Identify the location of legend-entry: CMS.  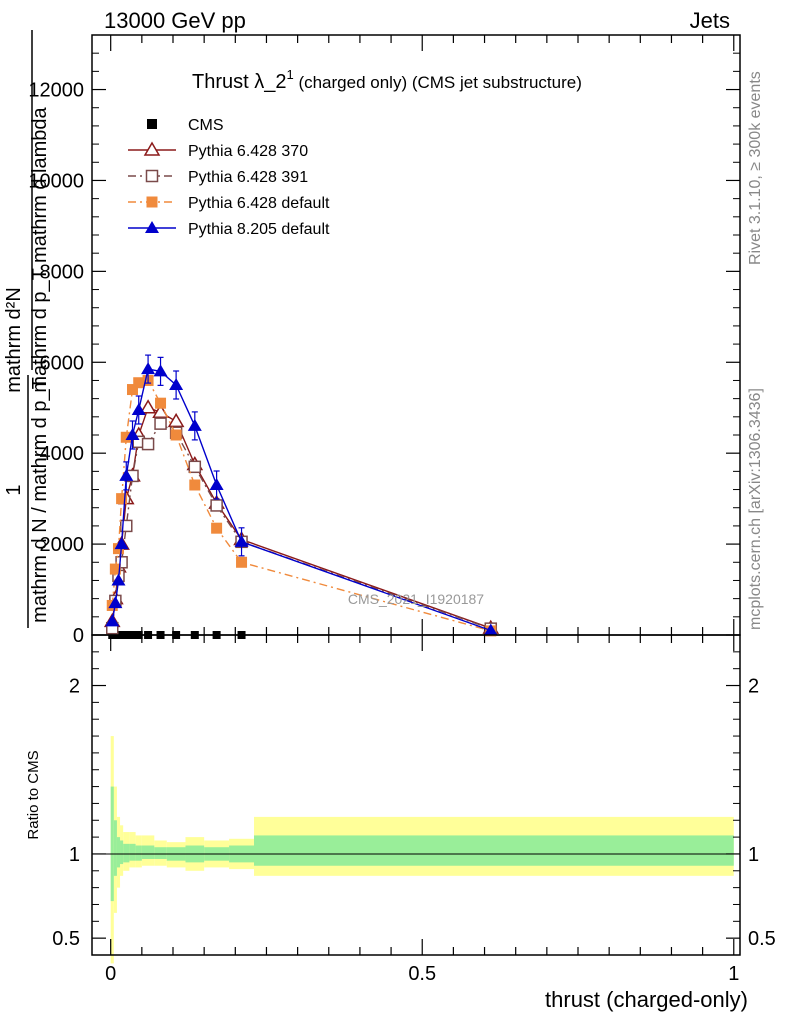
(185, 125).